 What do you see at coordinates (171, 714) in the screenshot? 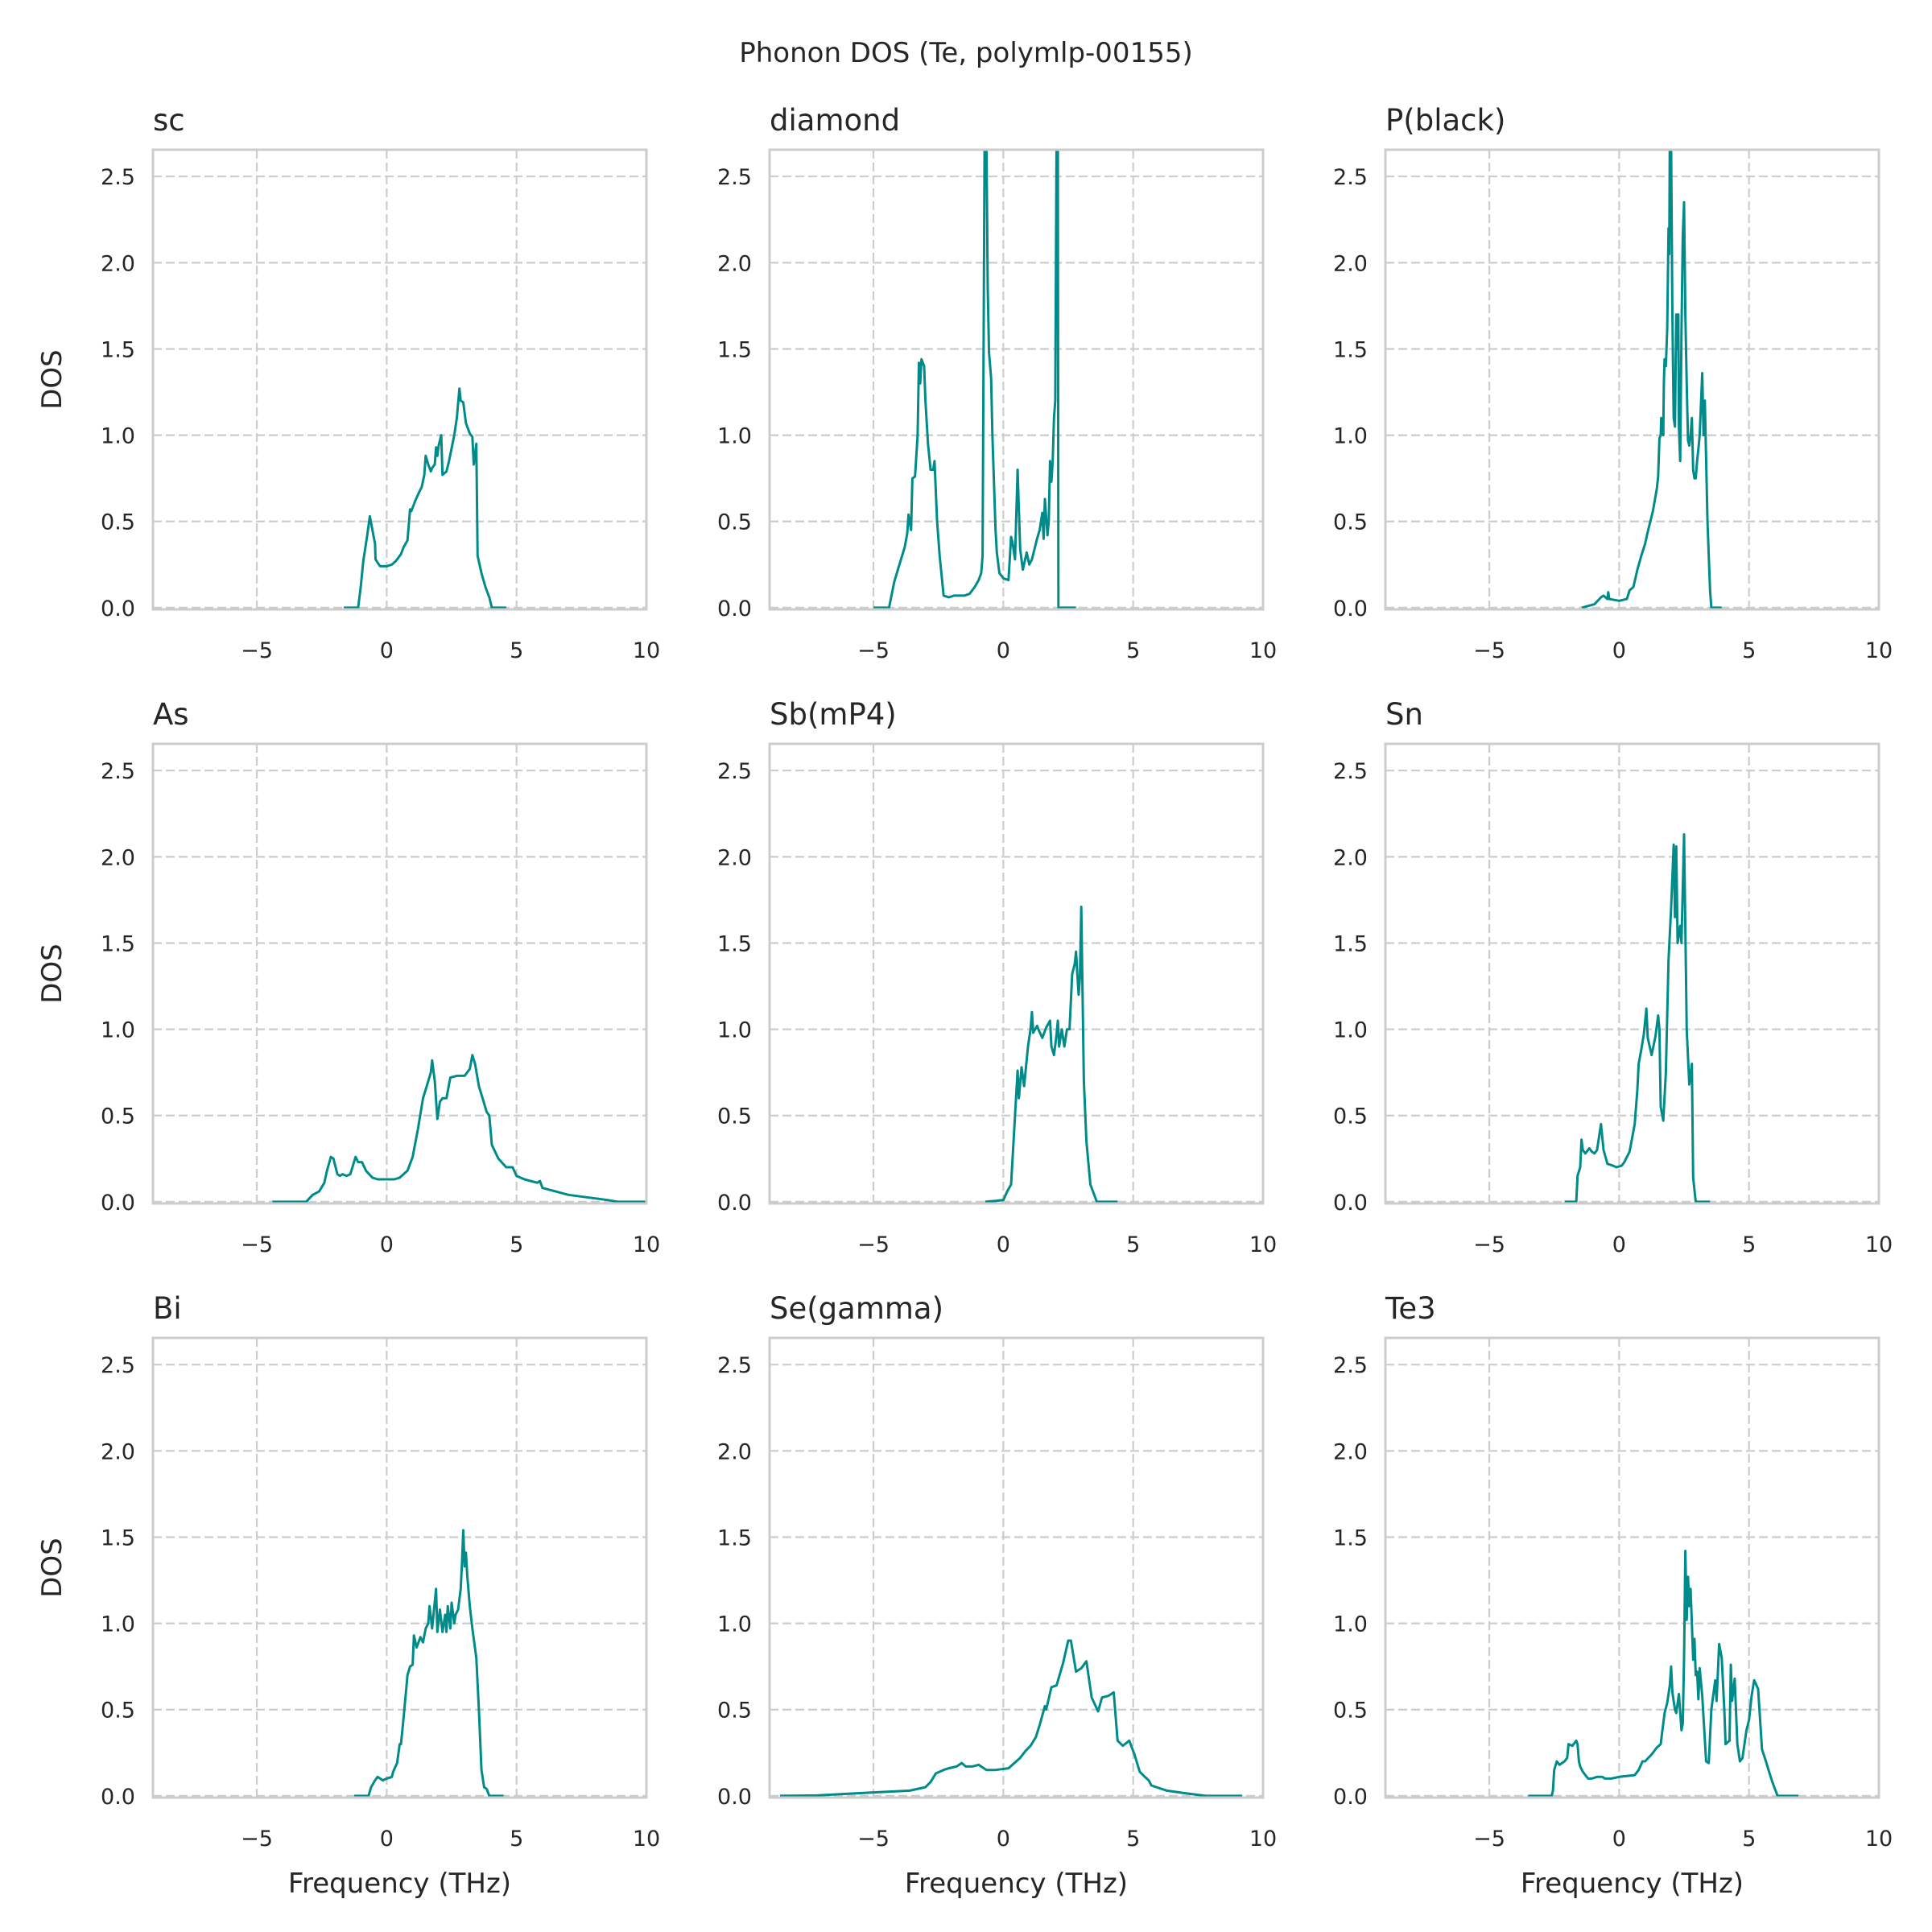
I see `subplot-title: As` at bounding box center [171, 714].